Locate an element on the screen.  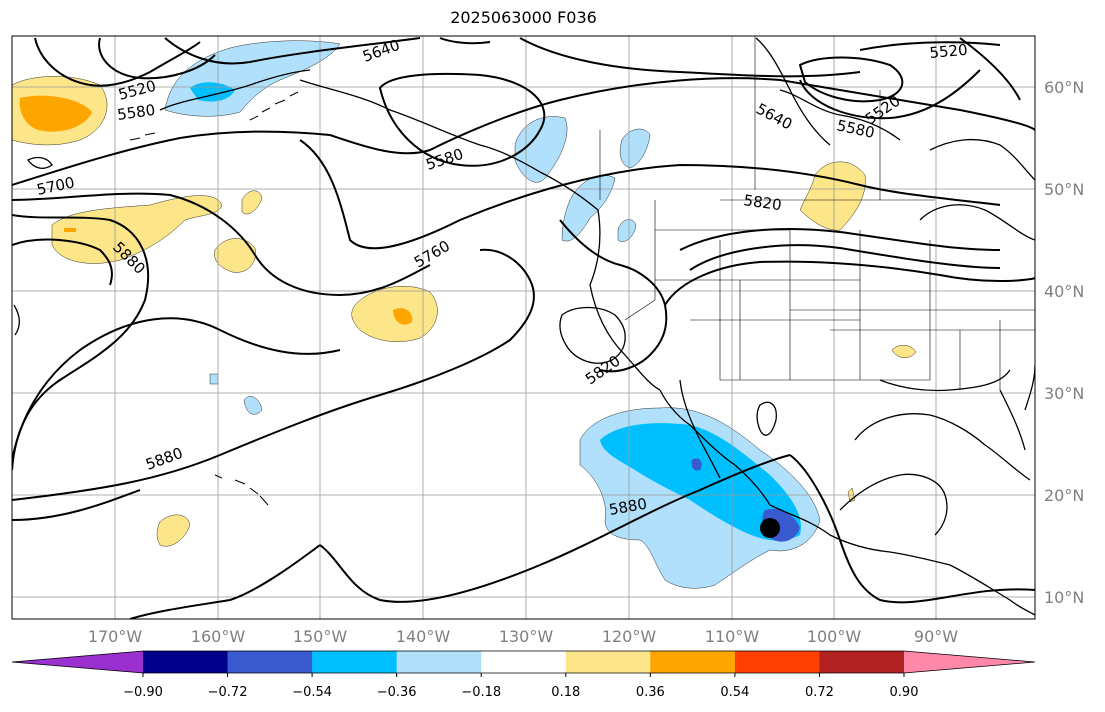
lat-label: 40°N is located at coordinates (1064, 291).